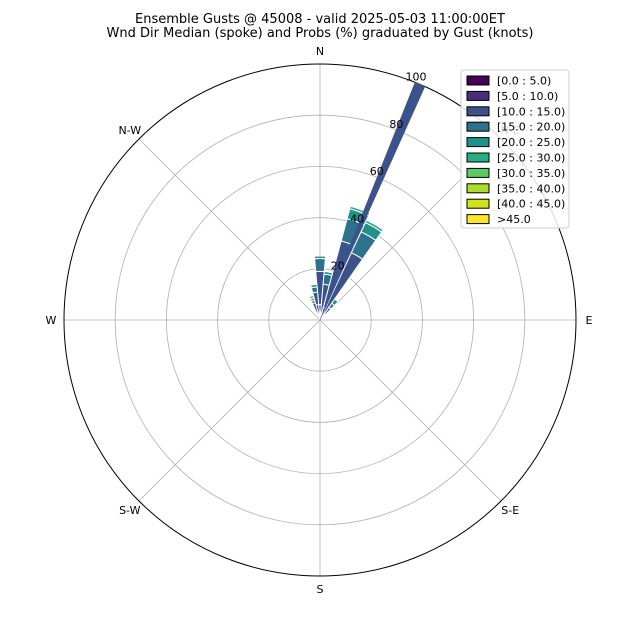 This screenshot has height=640, width=640. I want to click on radial-tick-20: 20, so click(338, 266).